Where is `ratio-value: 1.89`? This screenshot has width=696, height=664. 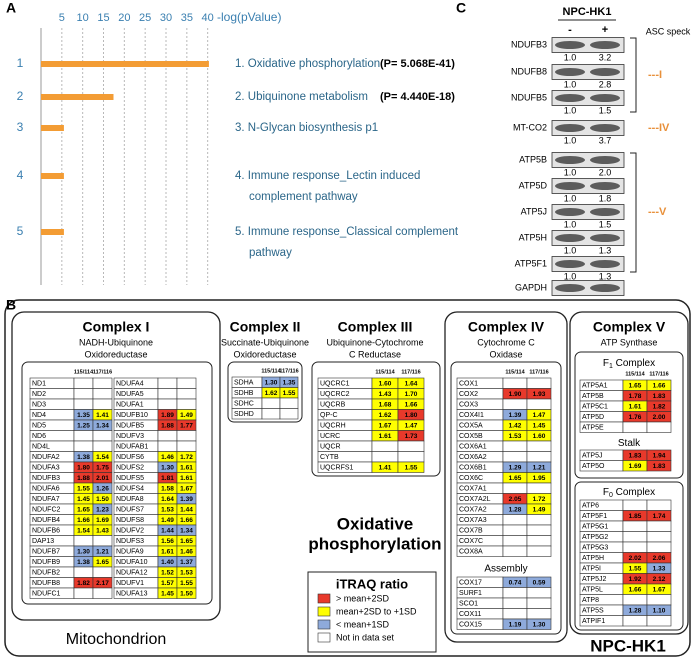 ratio-value: 1.89 is located at coordinates (167, 415).